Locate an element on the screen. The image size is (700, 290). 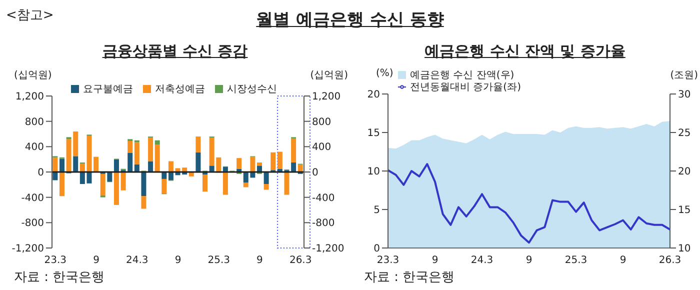
chart-title: 금융상품별 수신 증감 is located at coordinates (175, 51).